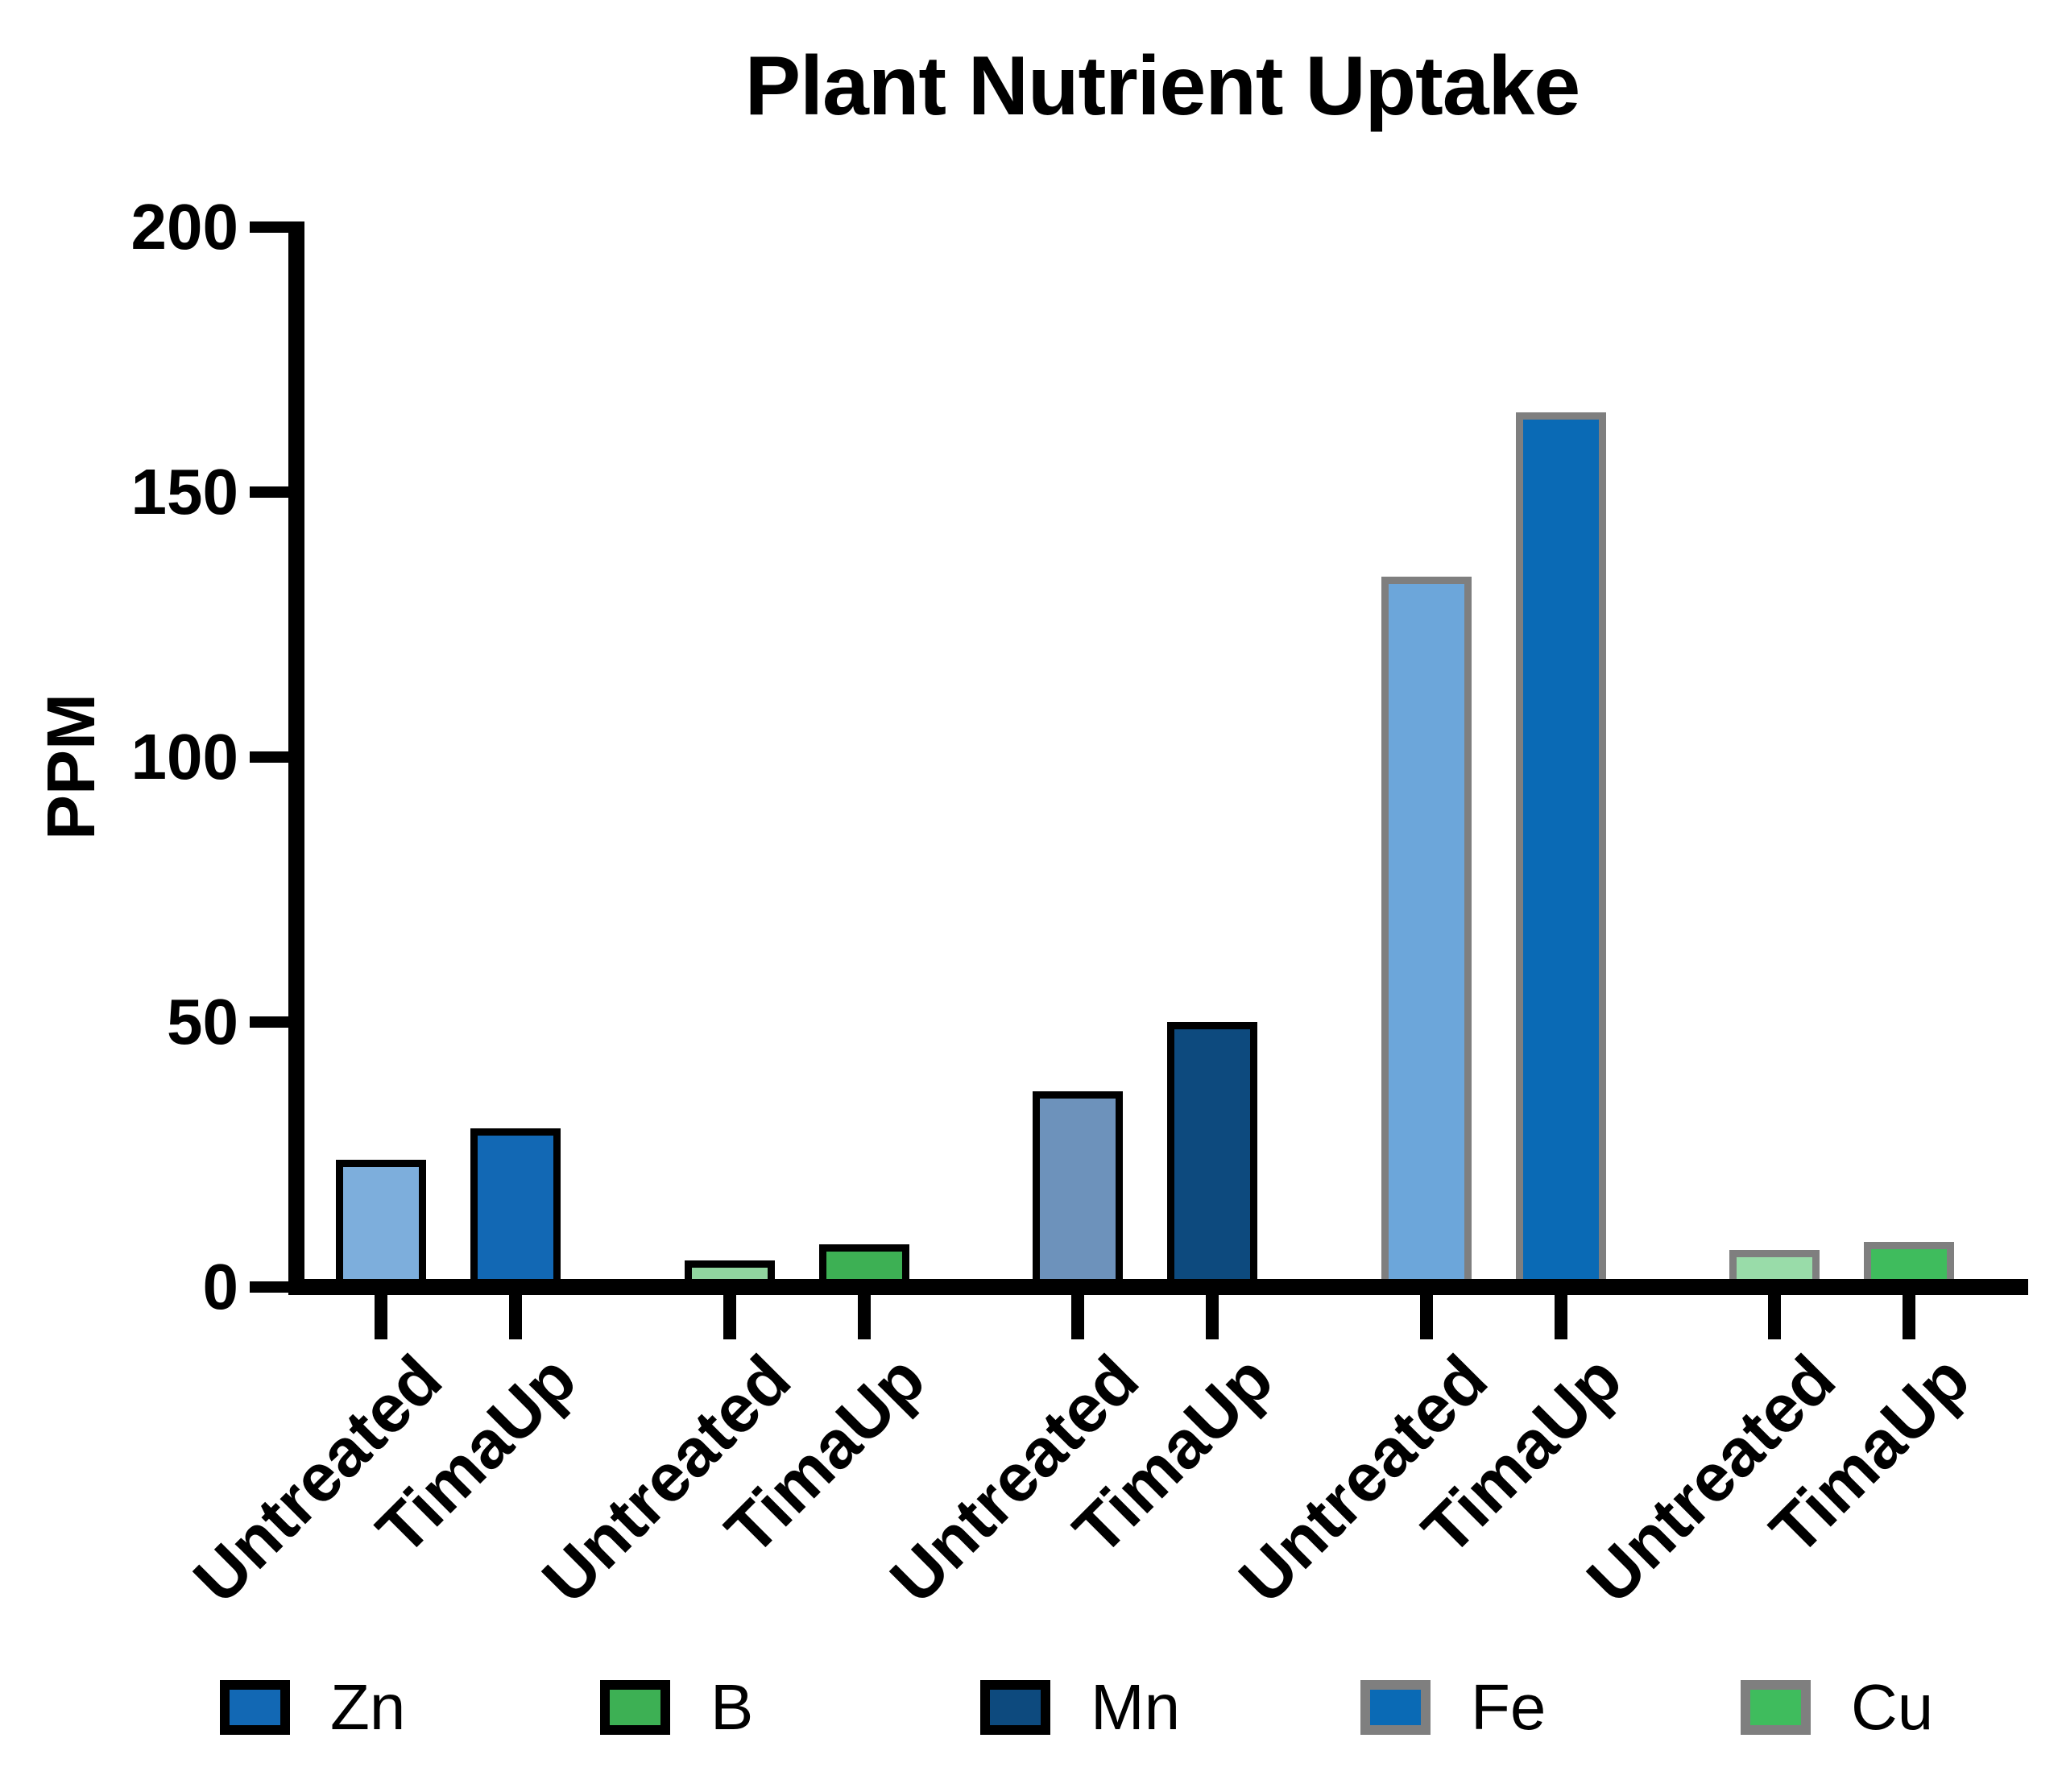 The height and width of the screenshot is (1792, 2062). Describe the element at coordinates (635, 1707) in the screenshot. I see `legend-swatch-b` at that location.